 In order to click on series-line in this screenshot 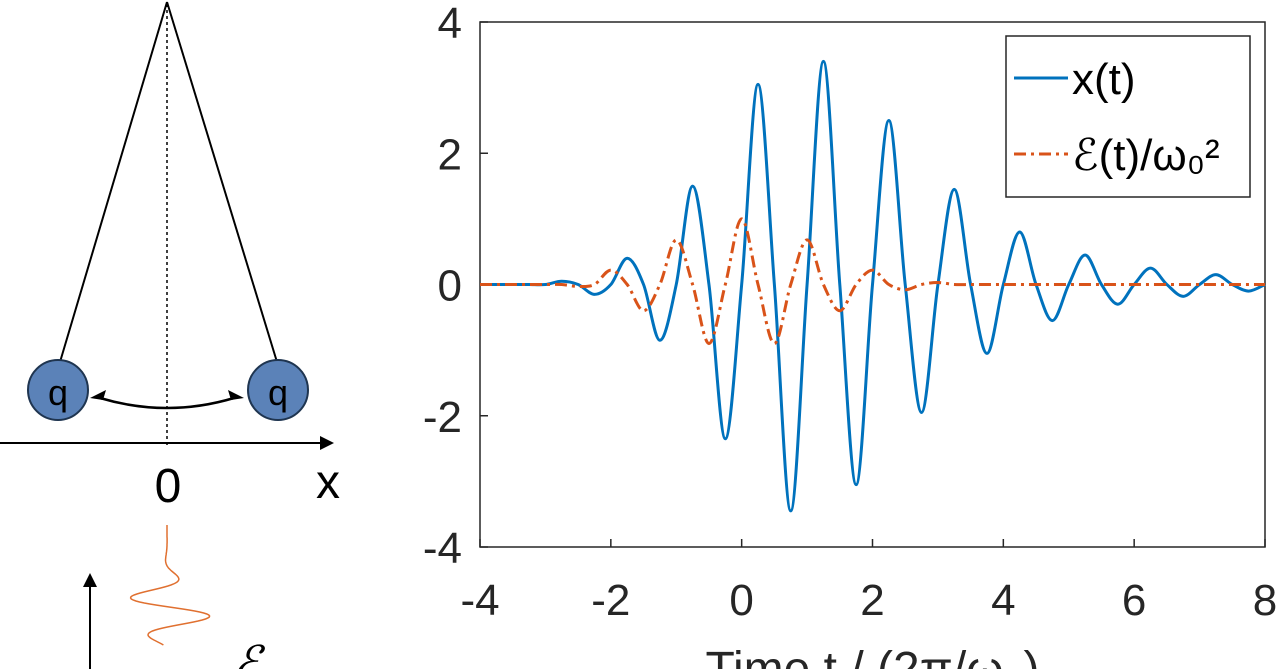, I will do `click(872, 281)`.